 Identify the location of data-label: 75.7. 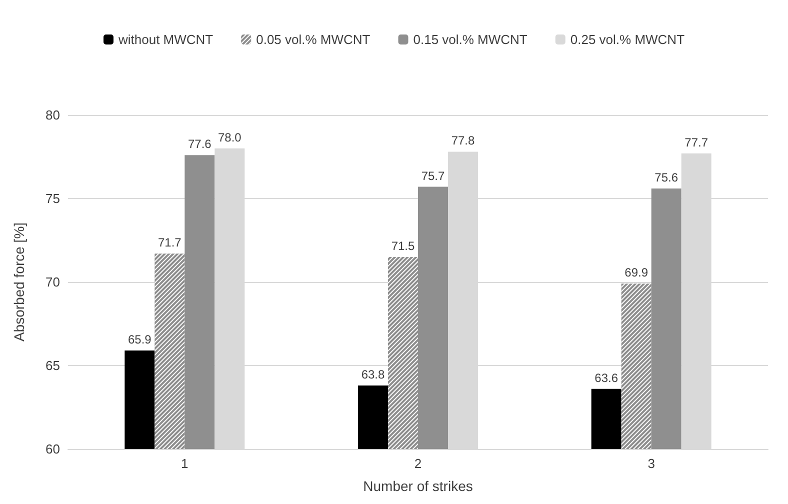
(433, 175).